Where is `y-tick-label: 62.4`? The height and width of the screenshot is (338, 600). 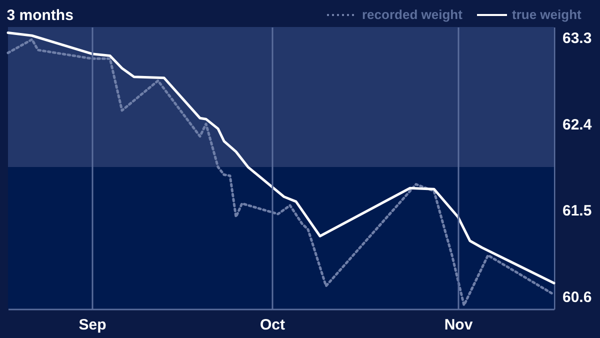 y-tick-label: 62.4 is located at coordinates (577, 125).